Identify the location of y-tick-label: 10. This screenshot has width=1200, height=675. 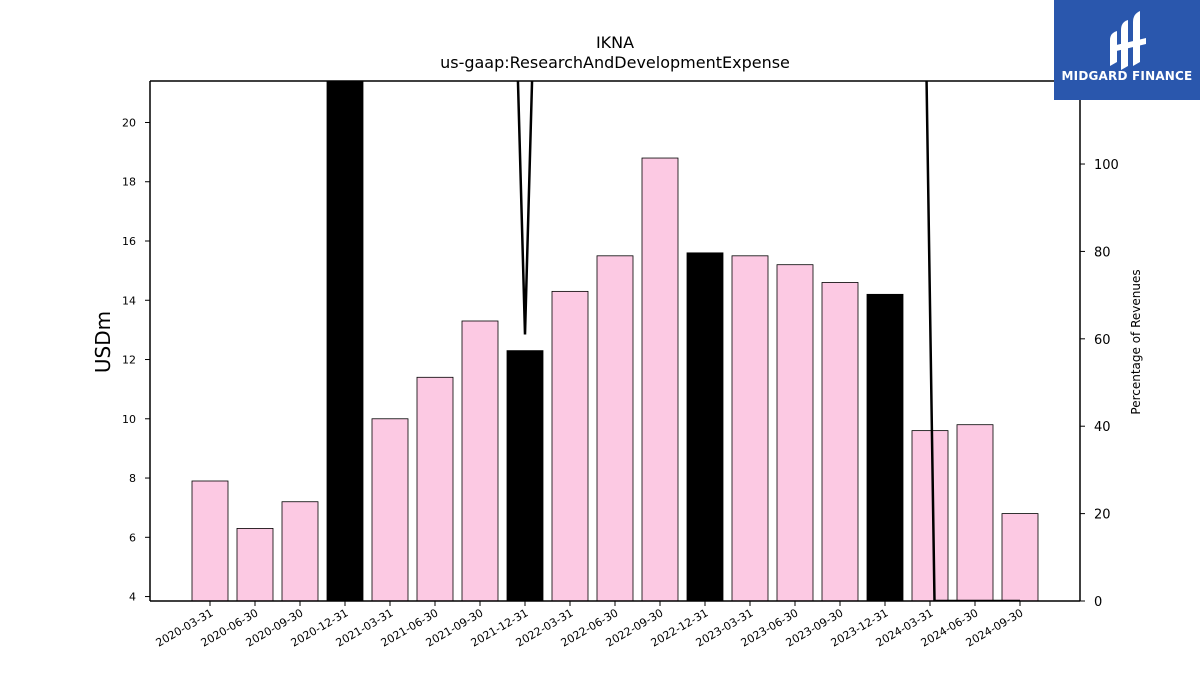
(129, 419).